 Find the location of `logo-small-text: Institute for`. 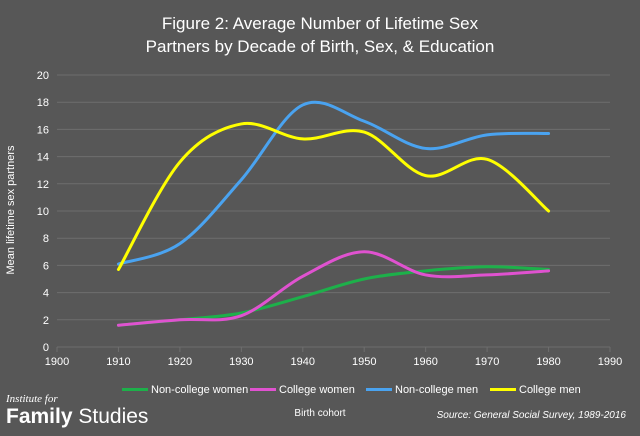

logo-small-text: Institute for is located at coordinates (32, 399).